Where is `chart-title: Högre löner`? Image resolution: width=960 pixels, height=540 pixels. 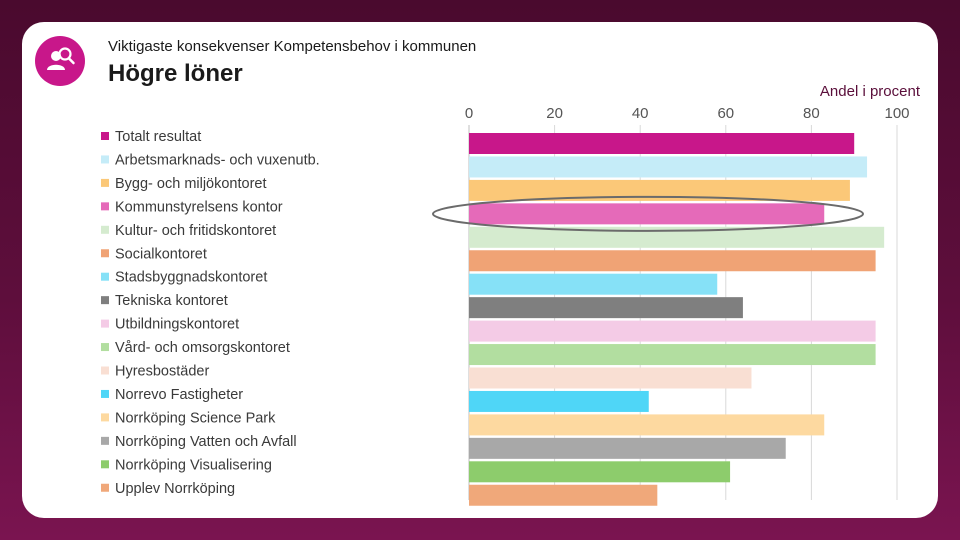 chart-title: Högre löner is located at coordinates (175, 73).